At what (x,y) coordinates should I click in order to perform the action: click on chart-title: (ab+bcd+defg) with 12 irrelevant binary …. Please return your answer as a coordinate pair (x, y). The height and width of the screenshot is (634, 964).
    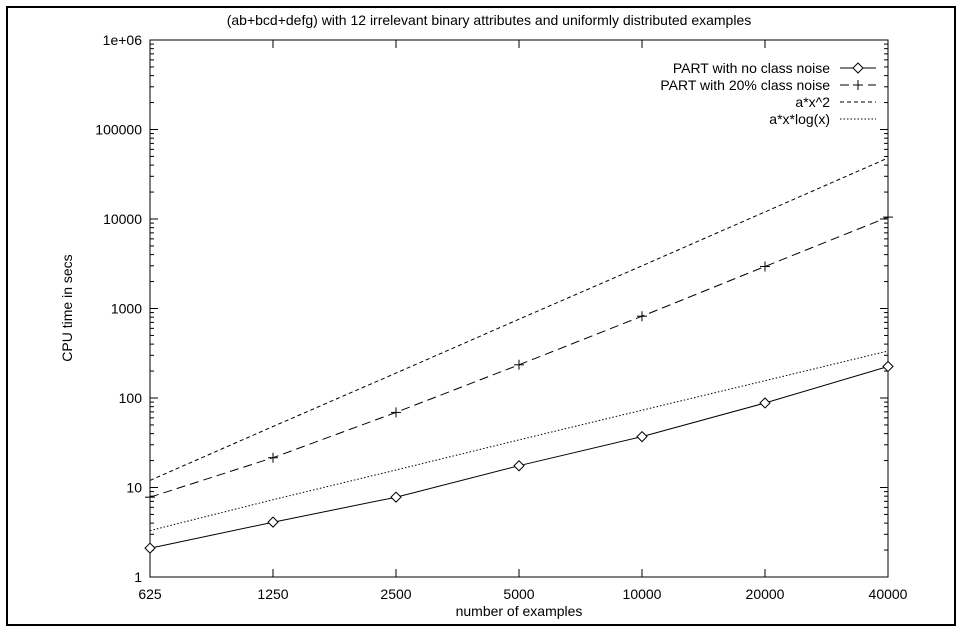
    Looking at the image, I should click on (489, 20).